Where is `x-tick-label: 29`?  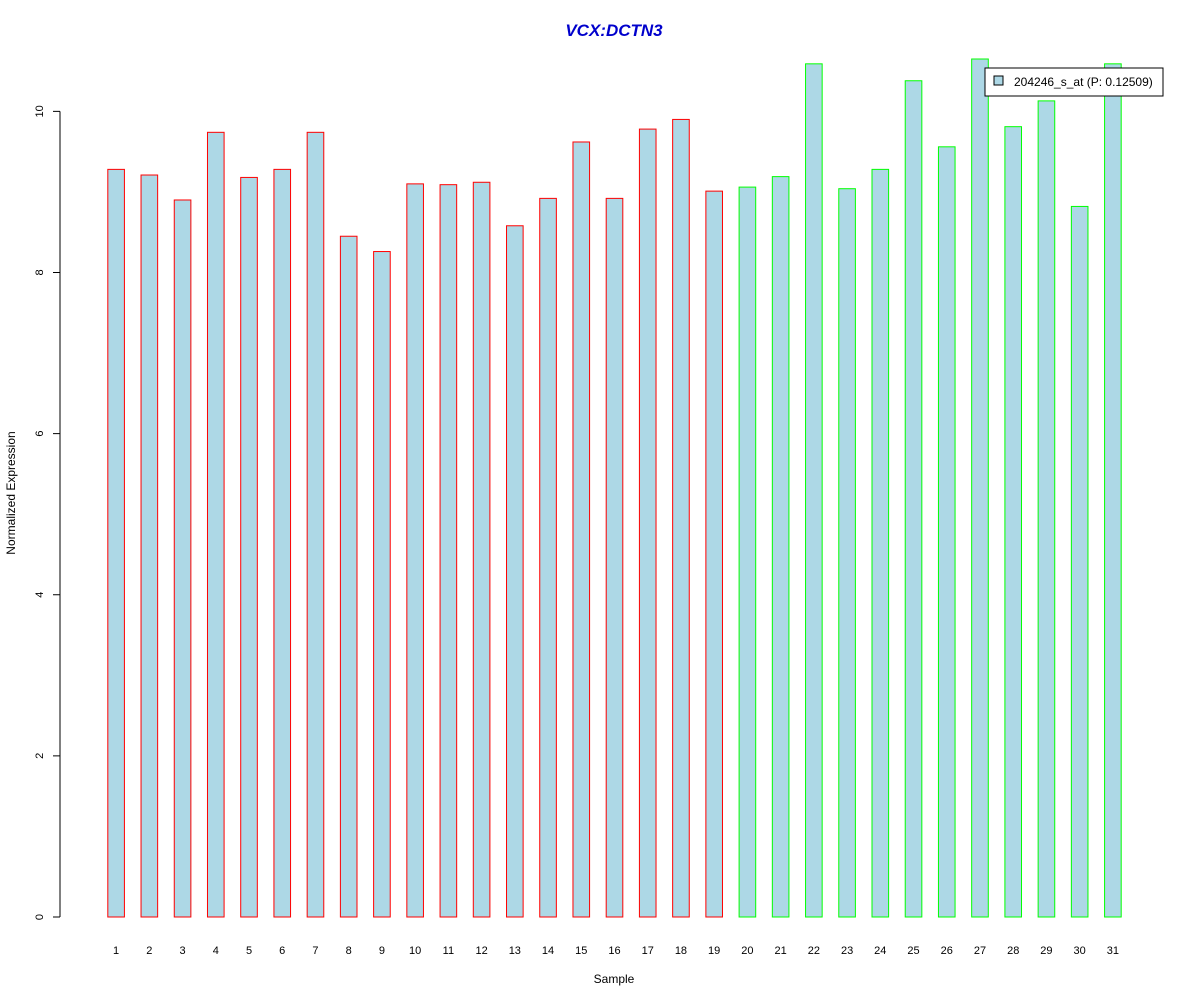 x-tick-label: 29 is located at coordinates (1046, 951).